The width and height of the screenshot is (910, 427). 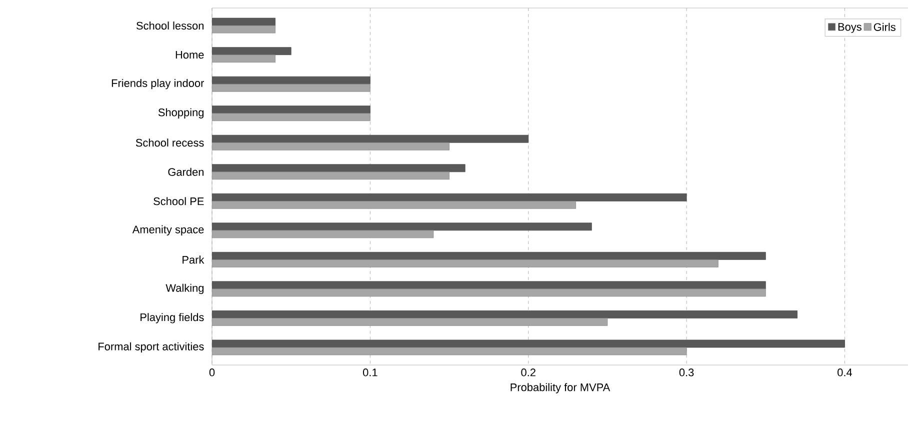 I want to click on y-tick-label: School lesson, so click(x=170, y=26).